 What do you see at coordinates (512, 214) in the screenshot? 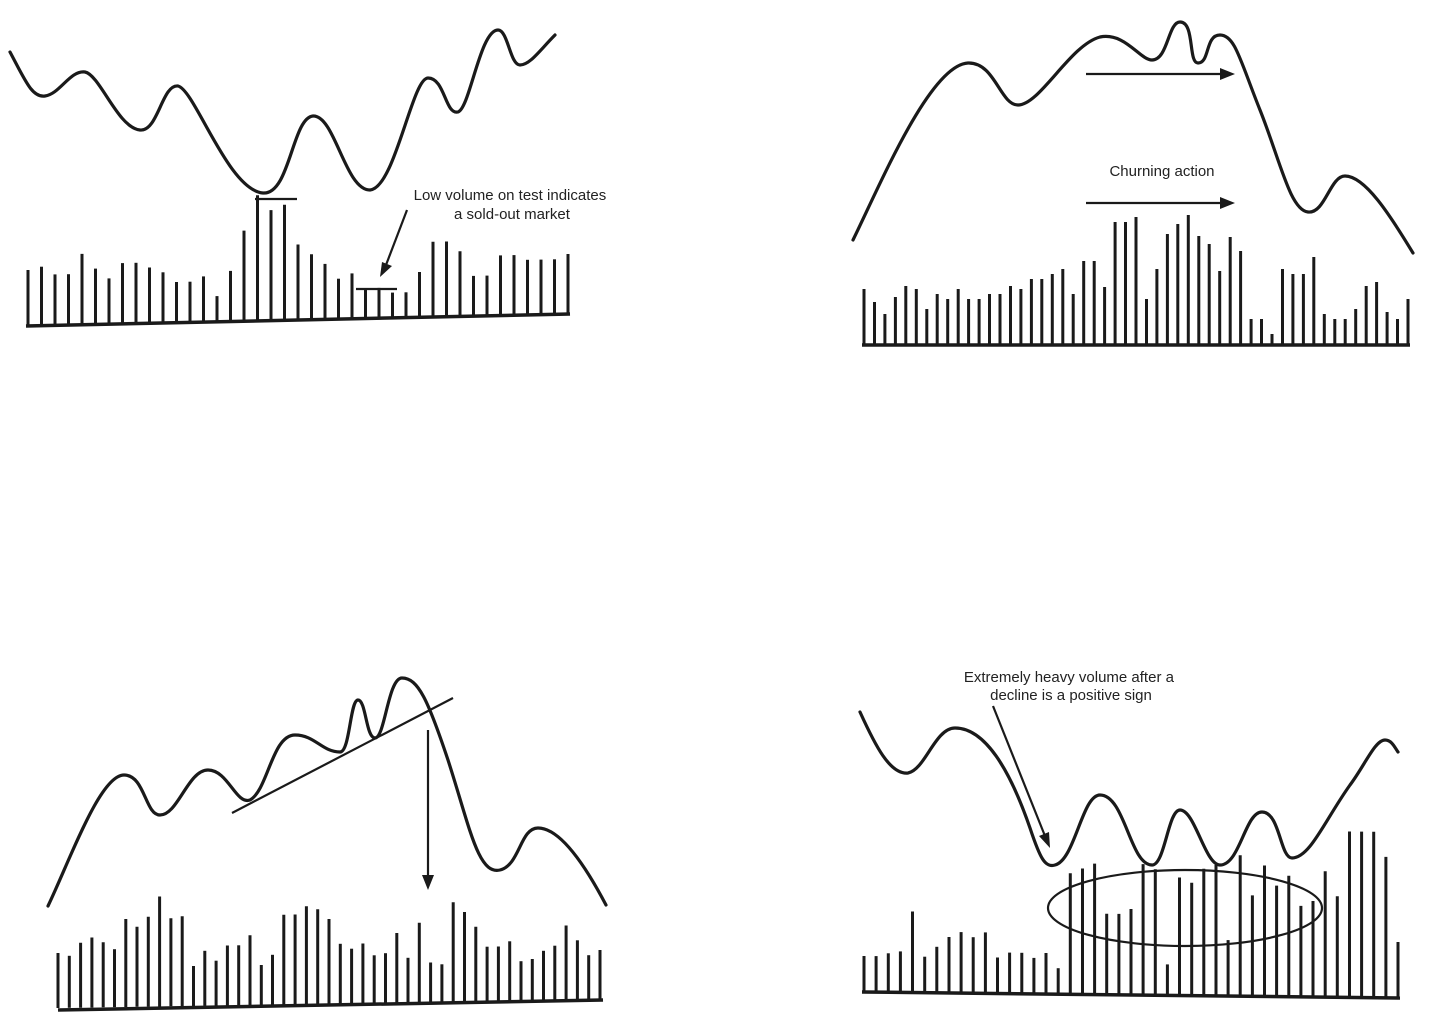
I see `annotation-line-2: a sold-out market` at bounding box center [512, 214].